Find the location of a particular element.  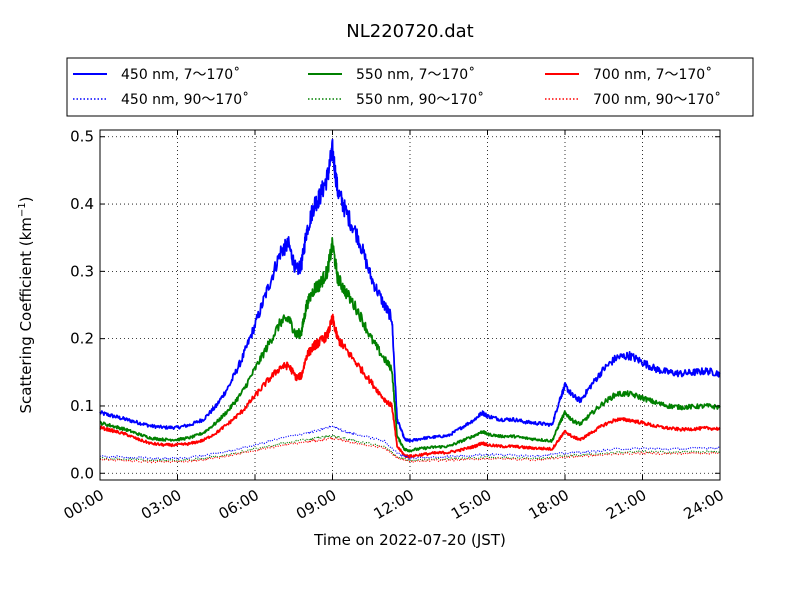

y-tick-label: 0.1 is located at coordinates (82, 406).